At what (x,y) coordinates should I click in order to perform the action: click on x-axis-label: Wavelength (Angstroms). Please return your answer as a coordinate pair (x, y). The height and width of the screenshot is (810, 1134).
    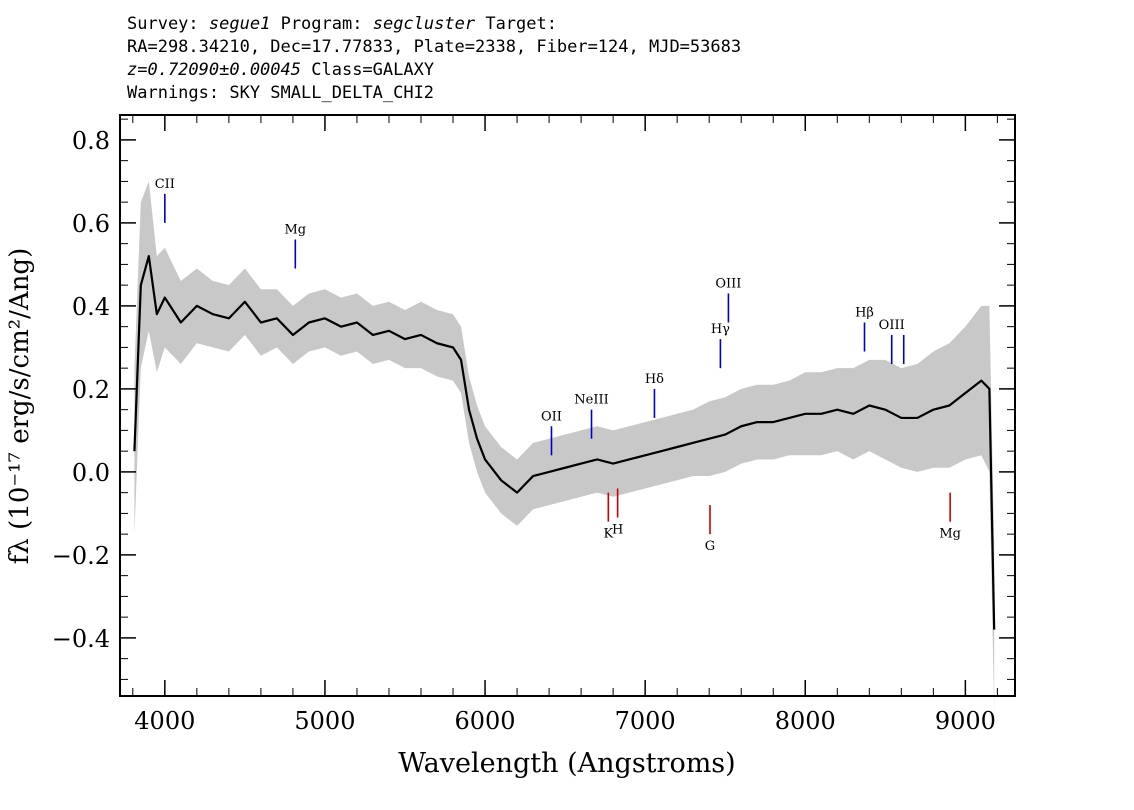
    Looking at the image, I should click on (566, 763).